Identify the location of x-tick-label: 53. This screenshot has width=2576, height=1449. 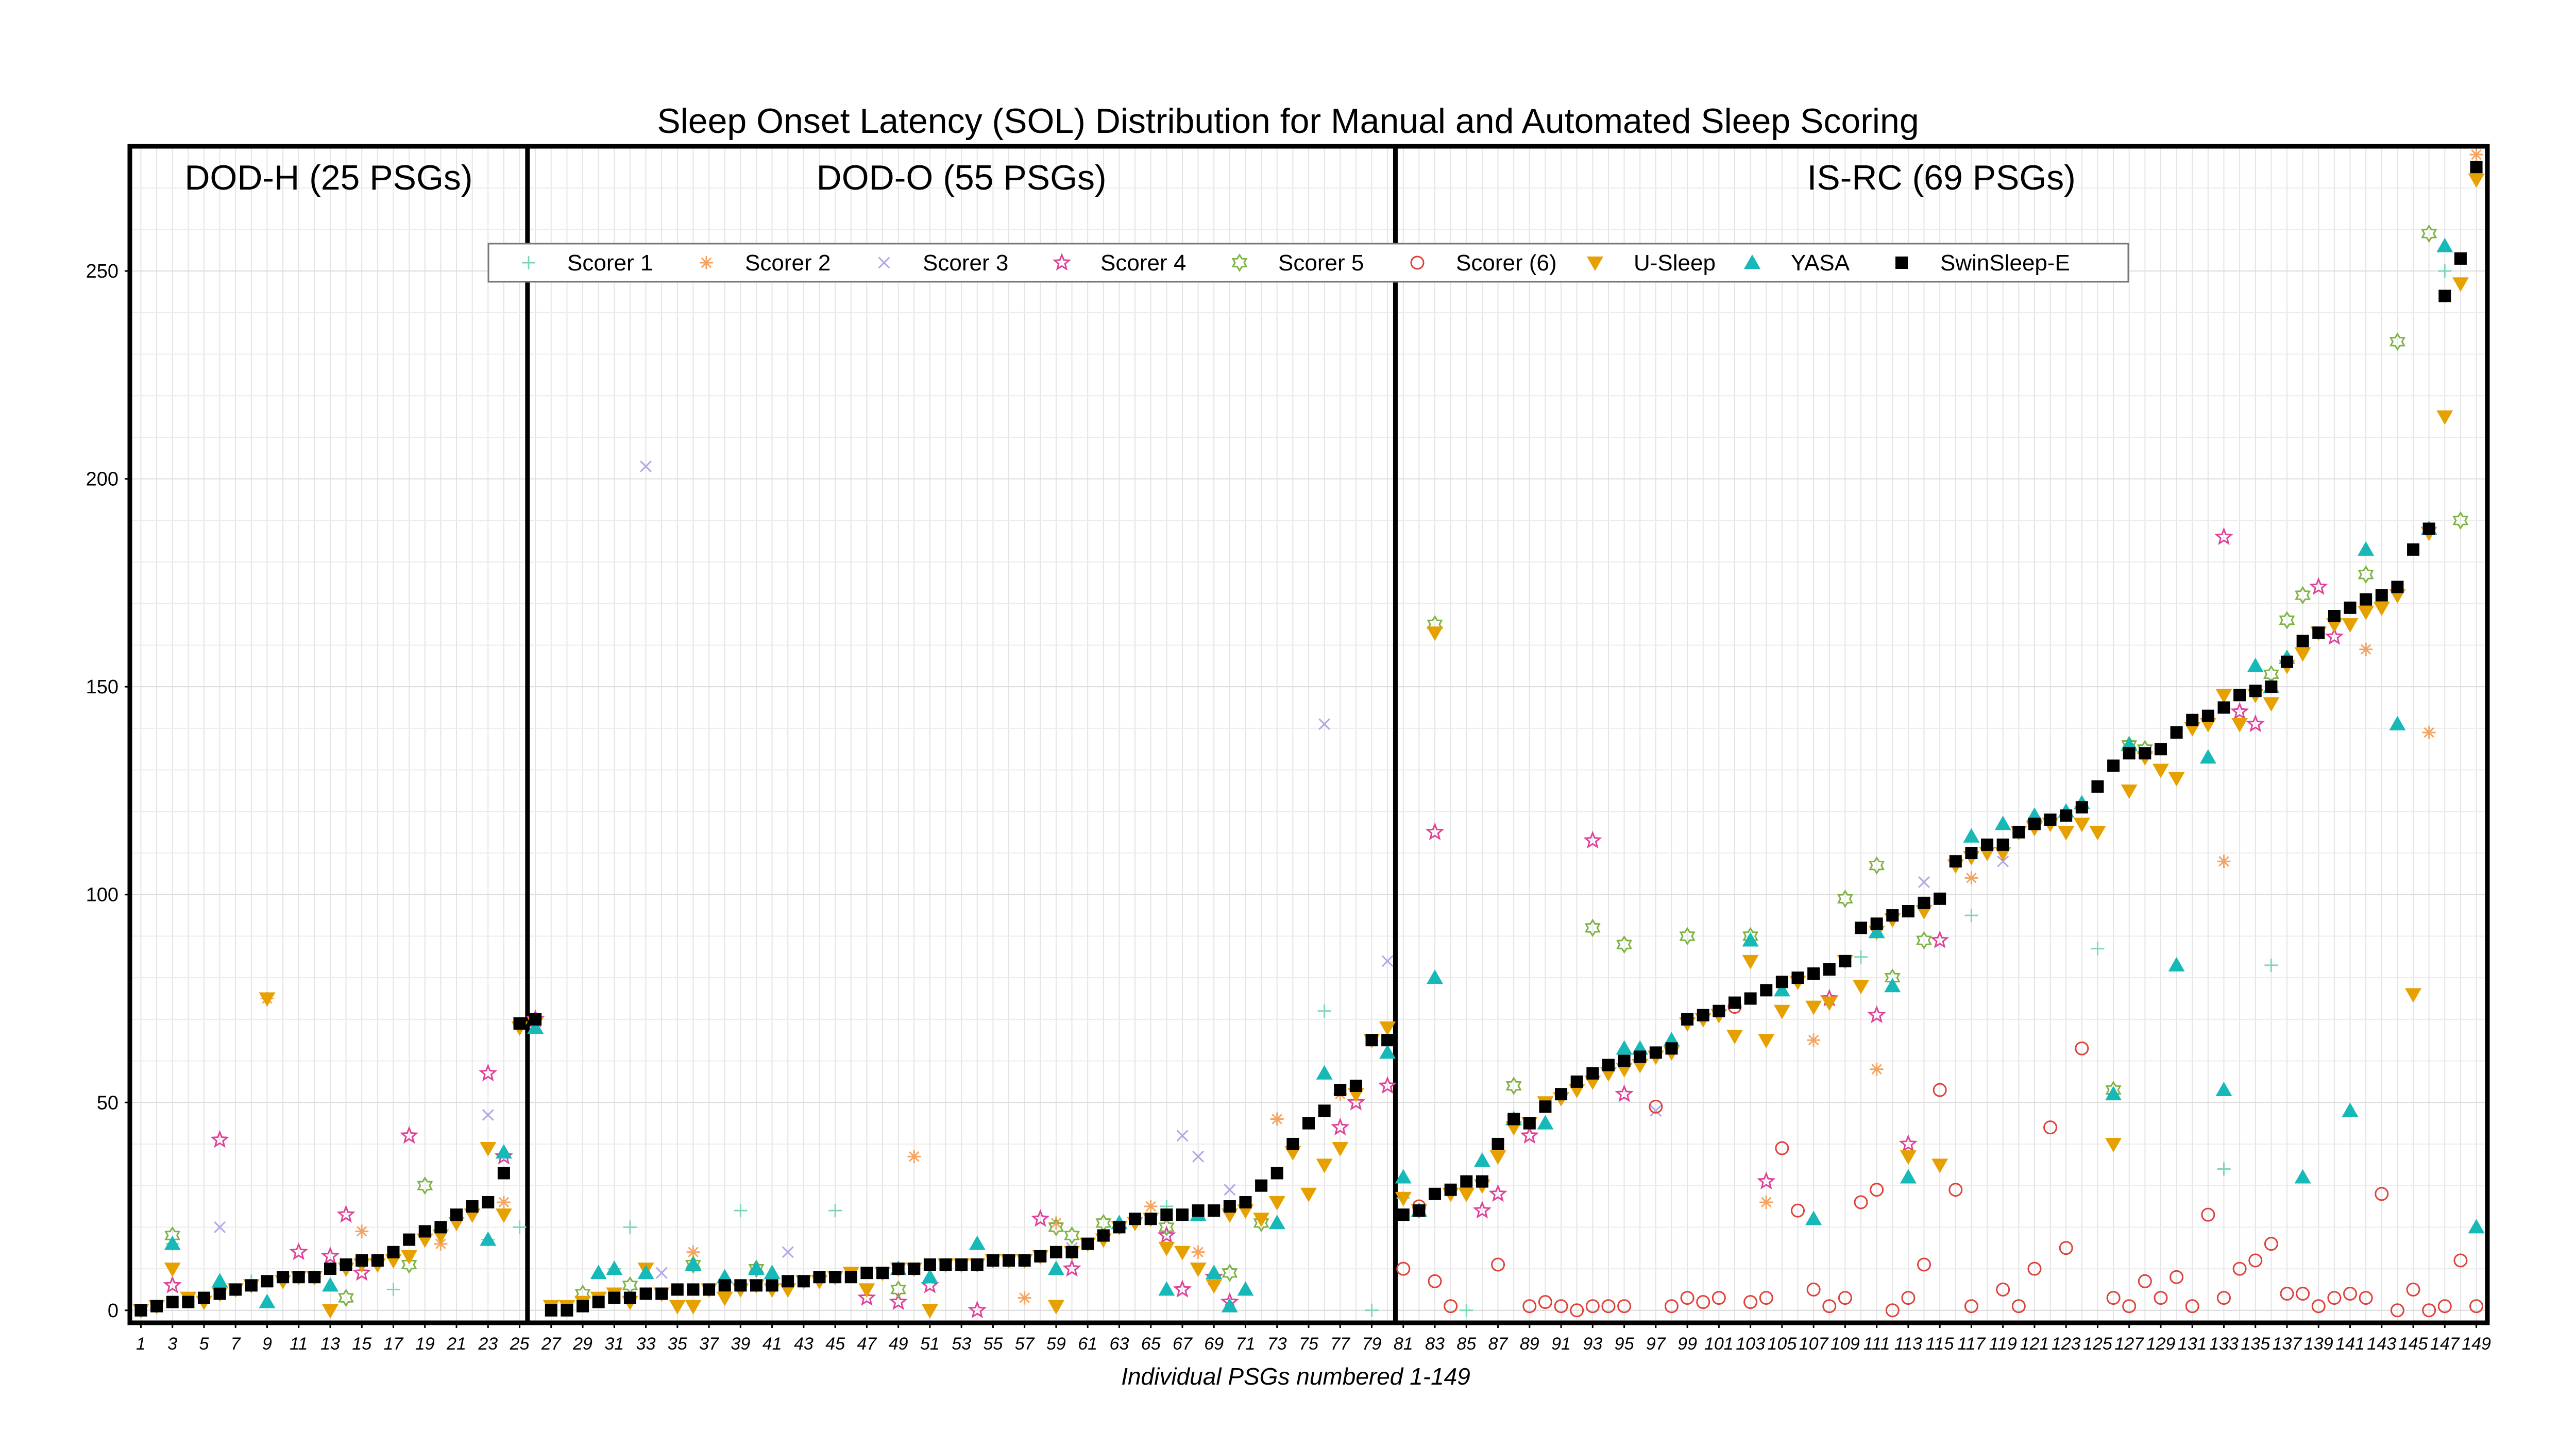
(961, 1344).